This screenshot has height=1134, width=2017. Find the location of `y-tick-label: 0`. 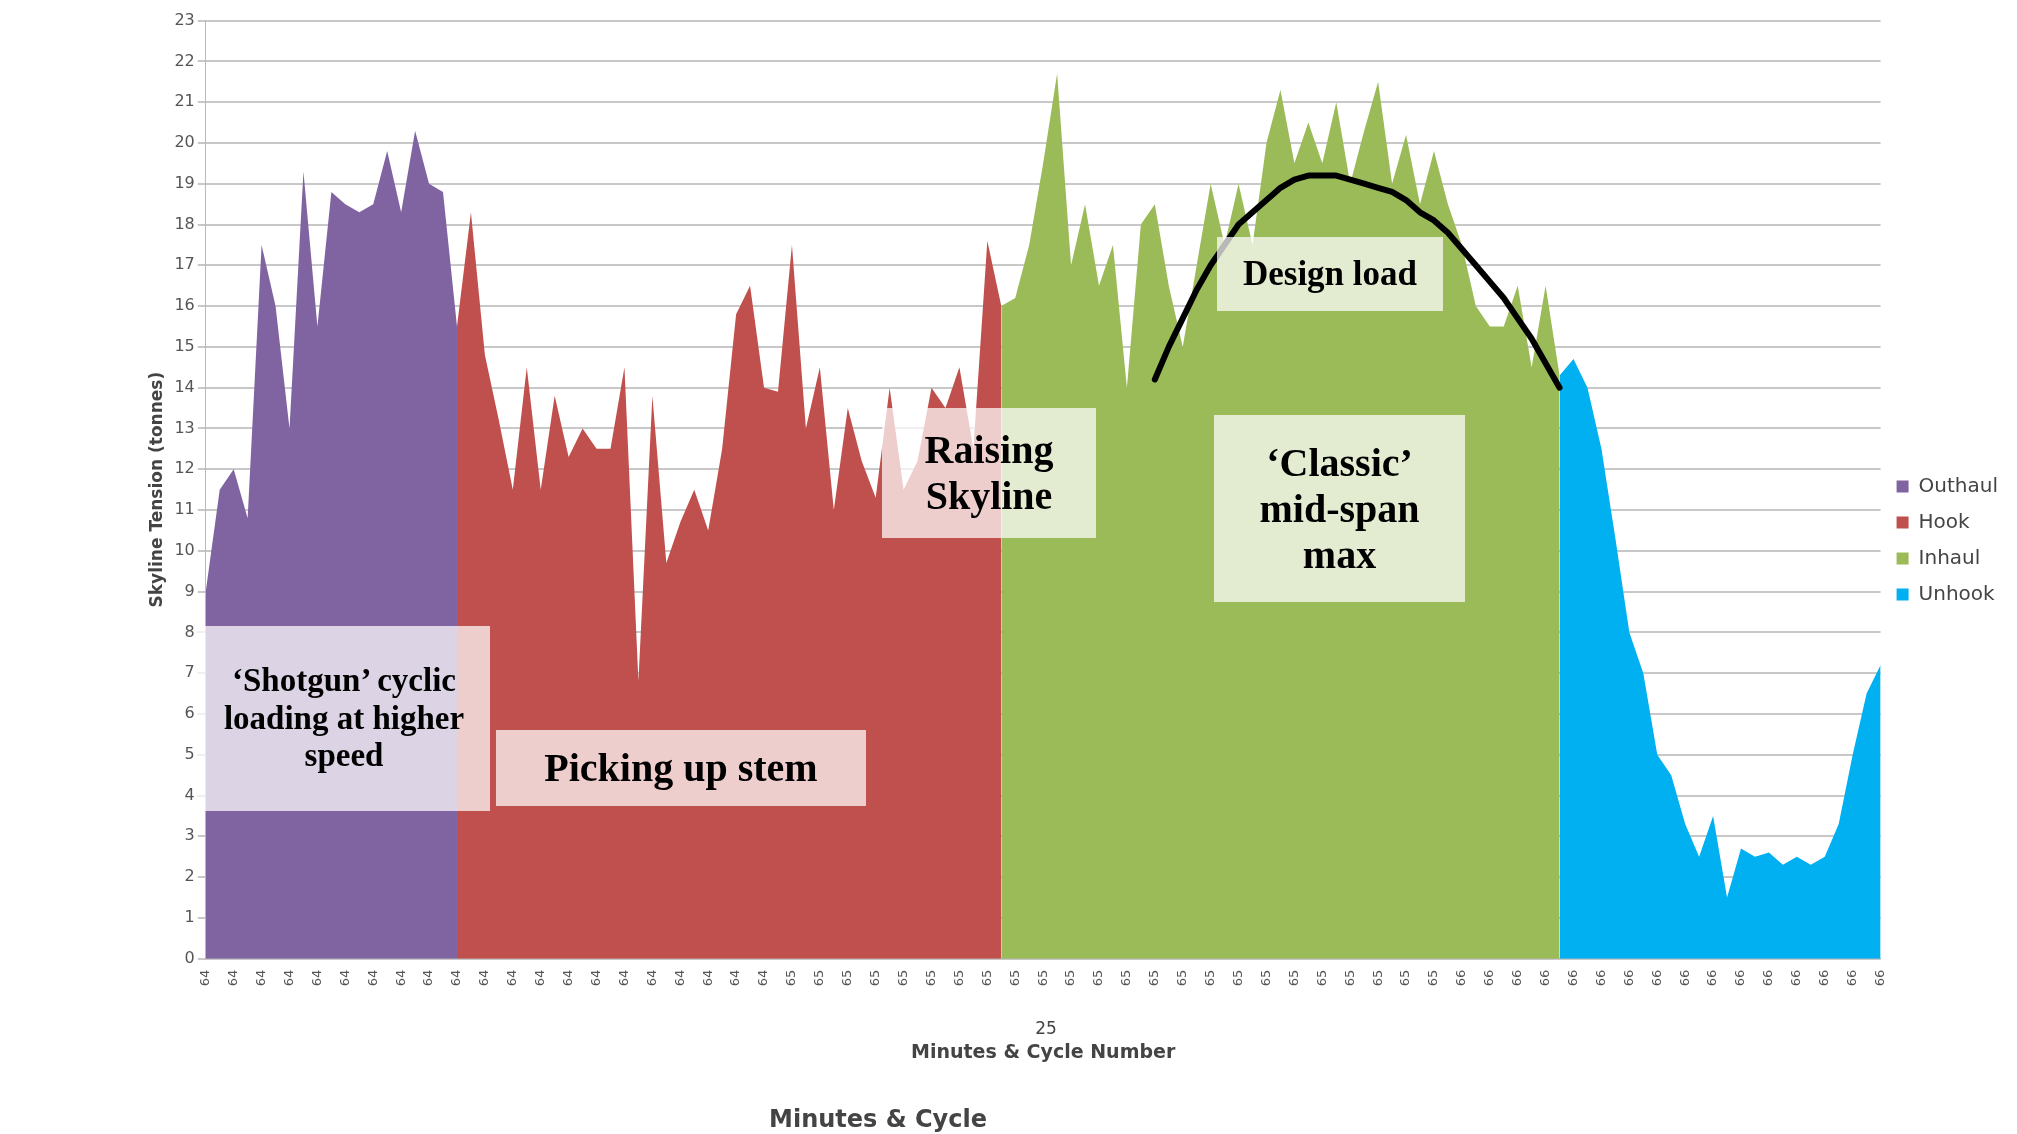

y-tick-label: 0 is located at coordinates (189, 957).